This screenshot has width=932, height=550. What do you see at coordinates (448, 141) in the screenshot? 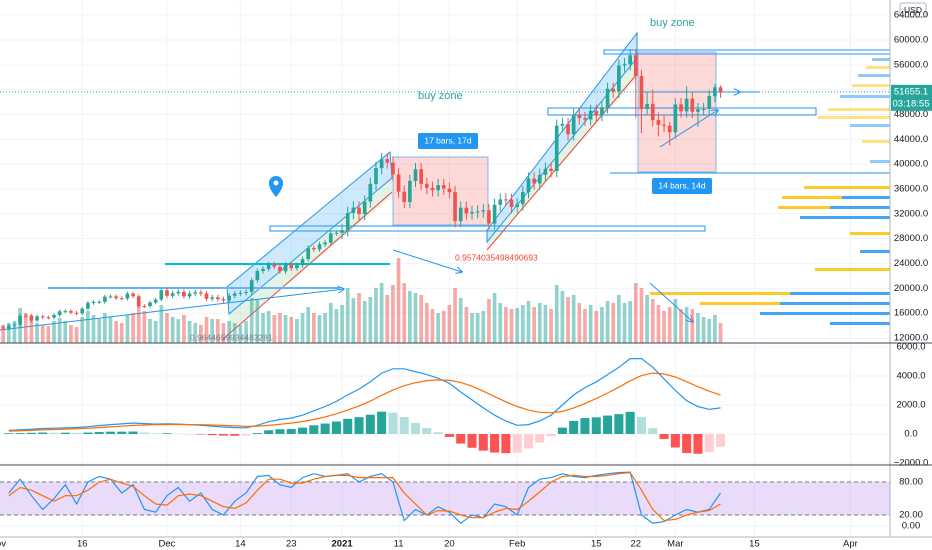
I see `range-label-box` at bounding box center [448, 141].